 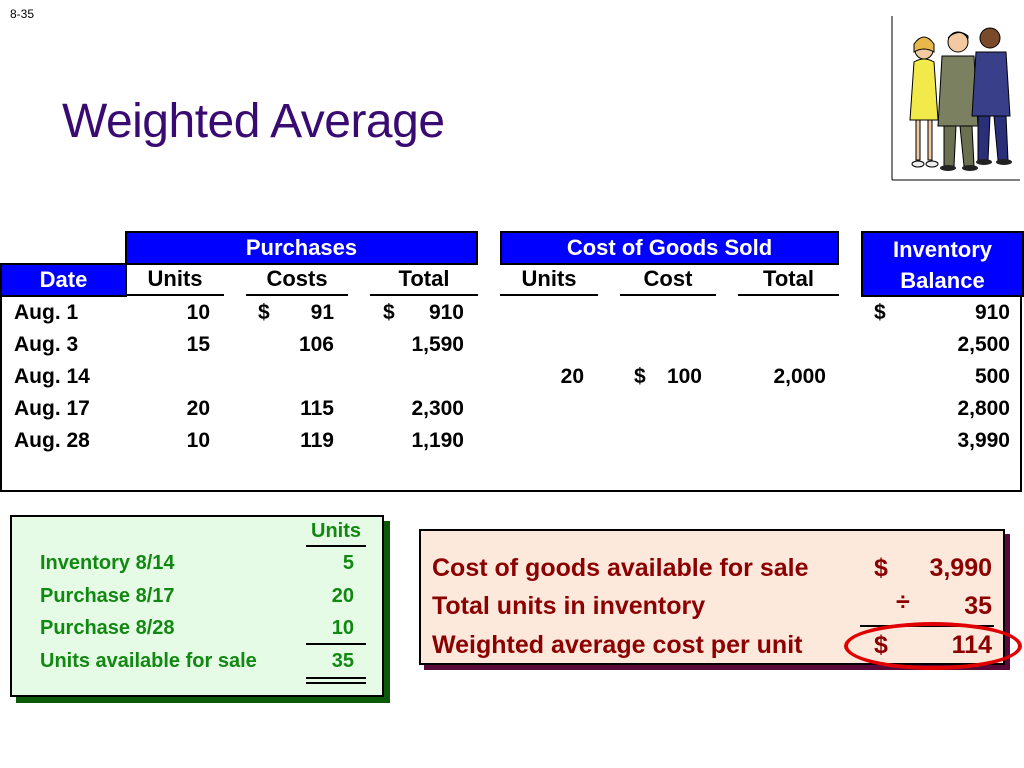 What do you see at coordinates (389, 312) in the screenshot?
I see `row-total-symbol: $` at bounding box center [389, 312].